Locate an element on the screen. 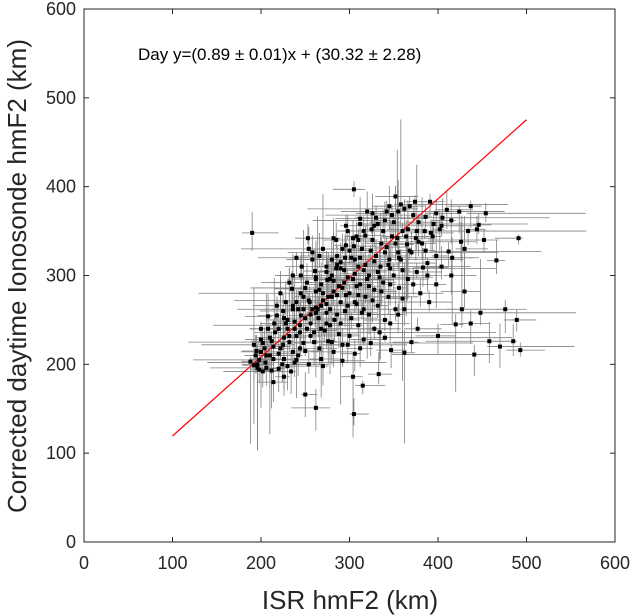 The image size is (640, 616). y-tick-label: 200 is located at coordinates (61, 364).